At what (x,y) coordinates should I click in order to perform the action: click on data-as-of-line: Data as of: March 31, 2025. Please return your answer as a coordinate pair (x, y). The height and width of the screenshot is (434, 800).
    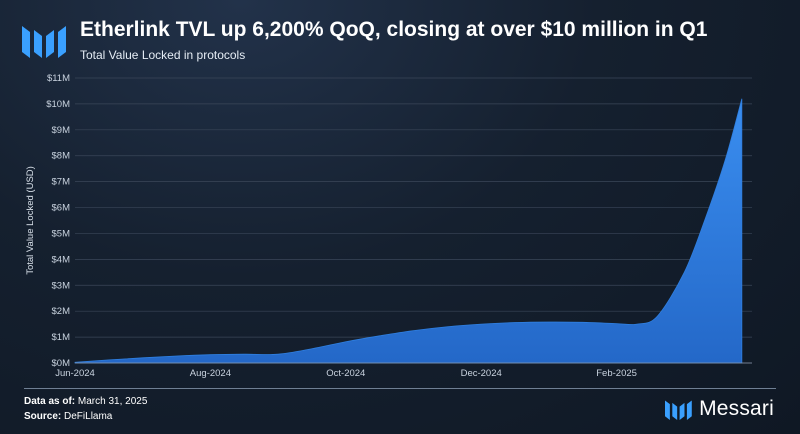
    Looking at the image, I should click on (85, 401).